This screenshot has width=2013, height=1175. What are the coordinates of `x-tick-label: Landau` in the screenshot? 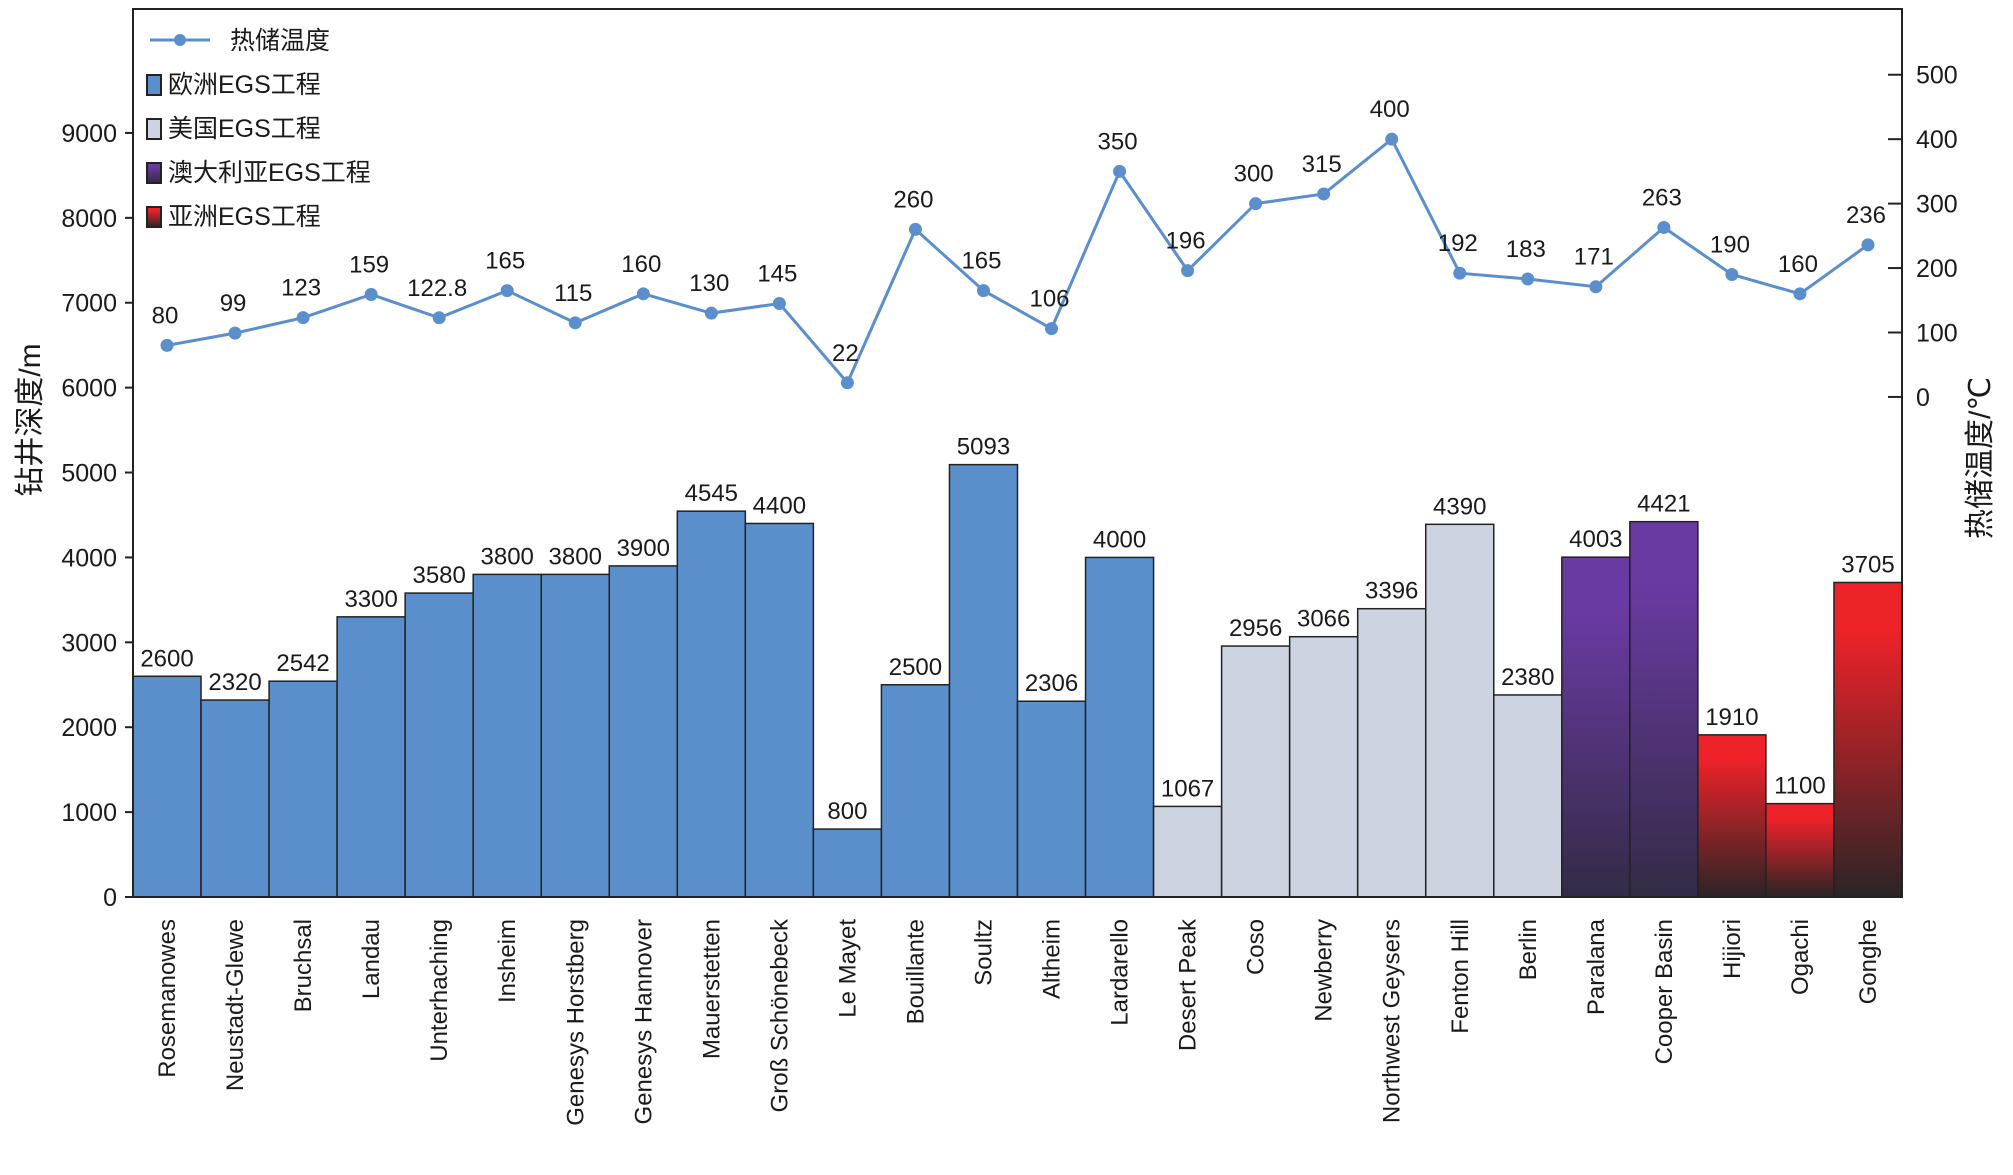 It's located at (371, 959).